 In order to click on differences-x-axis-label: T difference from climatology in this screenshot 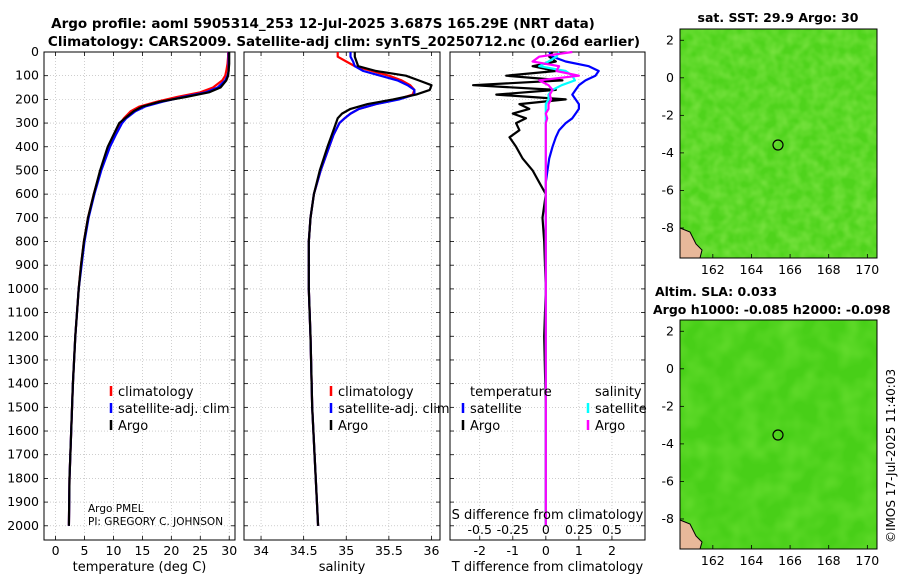, I will do `click(547, 567)`.